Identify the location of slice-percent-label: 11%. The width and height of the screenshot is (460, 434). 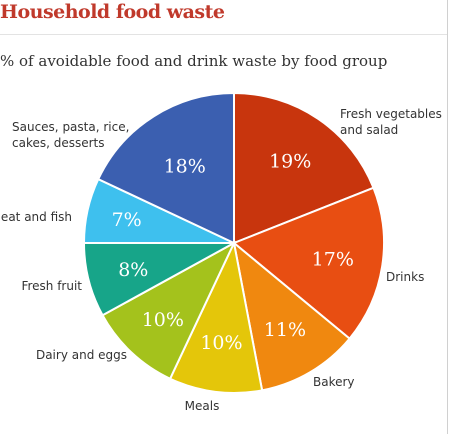
(285, 330).